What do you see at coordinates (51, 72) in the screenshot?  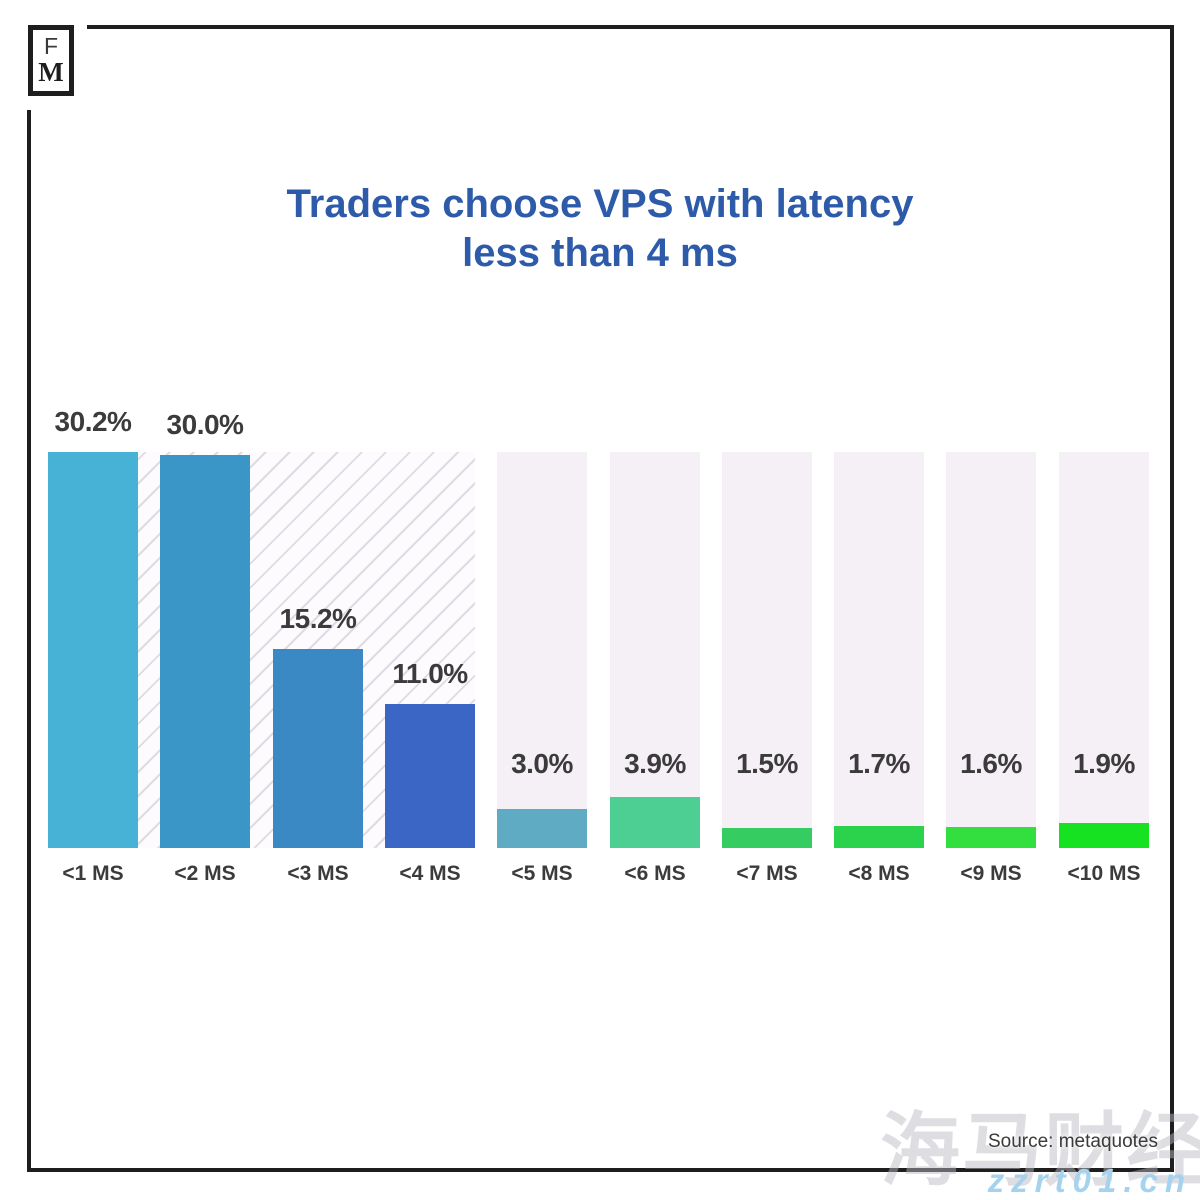 I see `logo-letter-m: M` at bounding box center [51, 72].